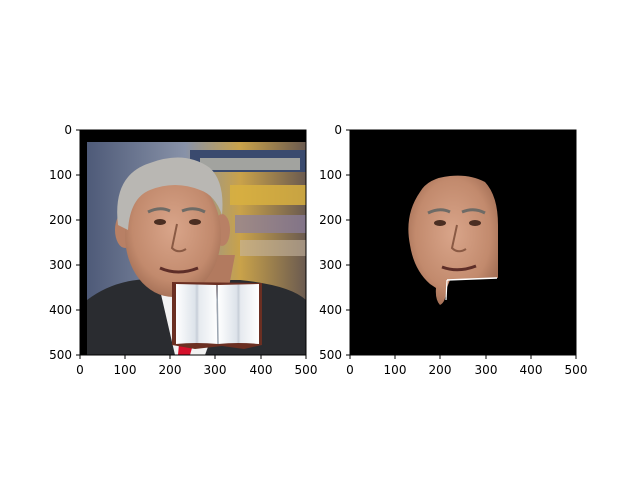 Image resolution: width=640 pixels, height=480 pixels. I want to click on y-axis-right: 0 100 200 300 400 500, so click(334, 242).